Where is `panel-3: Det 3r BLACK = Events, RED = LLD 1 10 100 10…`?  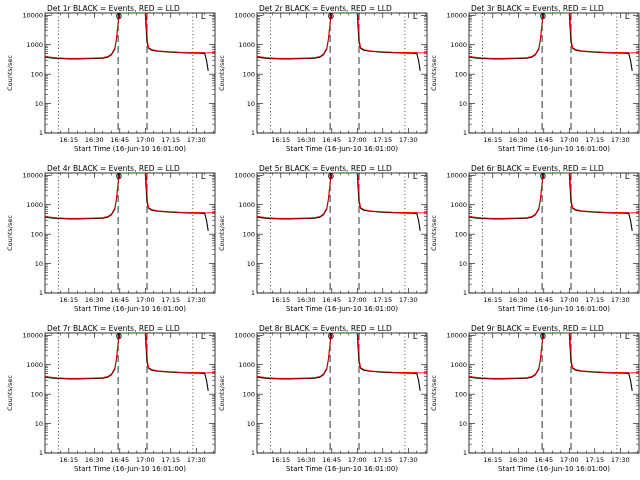 panel-3: Det 3r BLACK = Events, RED = LLD 1 10 100 10… is located at coordinates (535, 78).